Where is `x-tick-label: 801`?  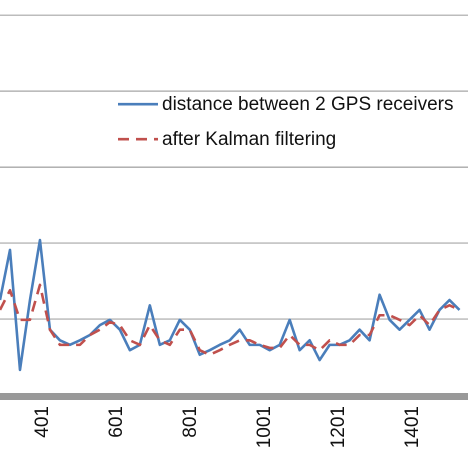
x-tick-label: 801 is located at coordinates (190, 422).